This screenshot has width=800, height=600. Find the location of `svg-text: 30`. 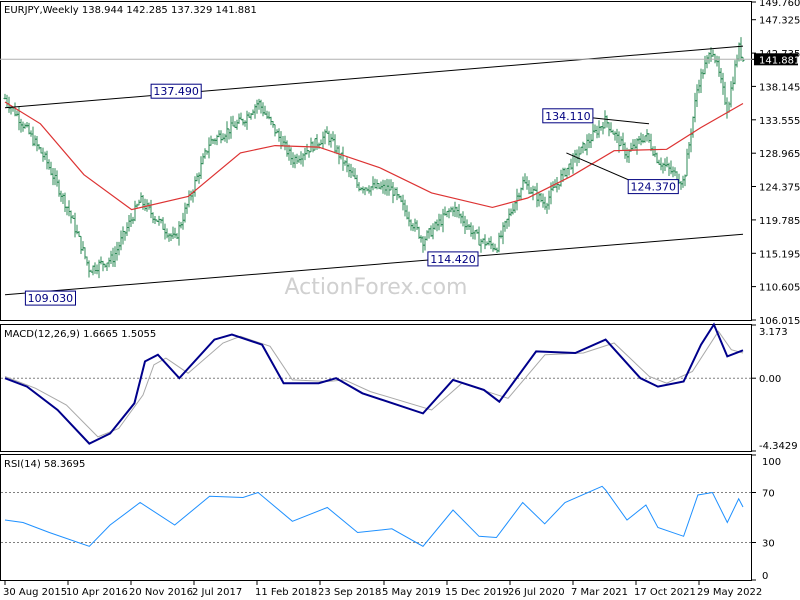

svg-text: 30 is located at coordinates (768, 544).